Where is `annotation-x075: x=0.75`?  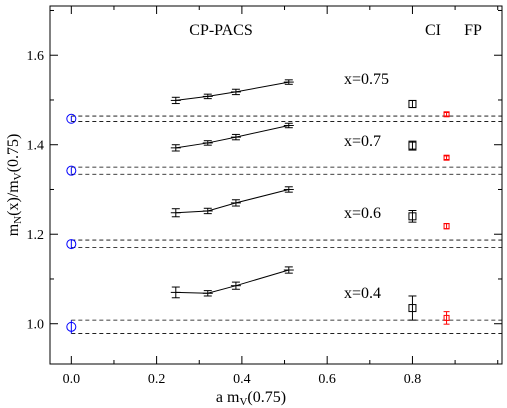
annotation-x075: x=0.75 is located at coordinates (366, 79).